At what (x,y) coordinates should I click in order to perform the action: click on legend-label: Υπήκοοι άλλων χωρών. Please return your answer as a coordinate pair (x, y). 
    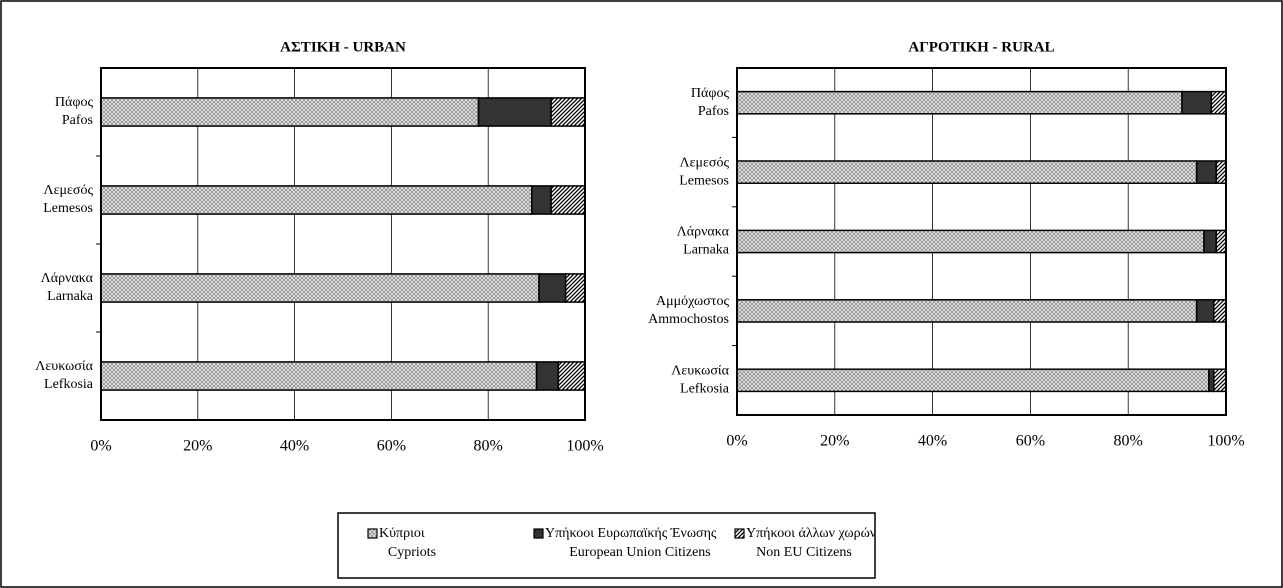
    Looking at the image, I should click on (811, 533).